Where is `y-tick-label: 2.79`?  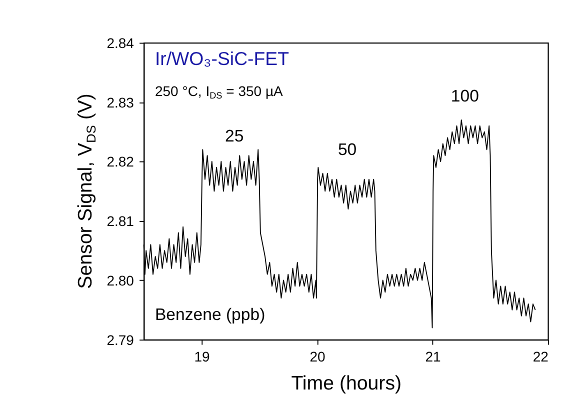 y-tick-label: 2.79 is located at coordinates (120, 340).